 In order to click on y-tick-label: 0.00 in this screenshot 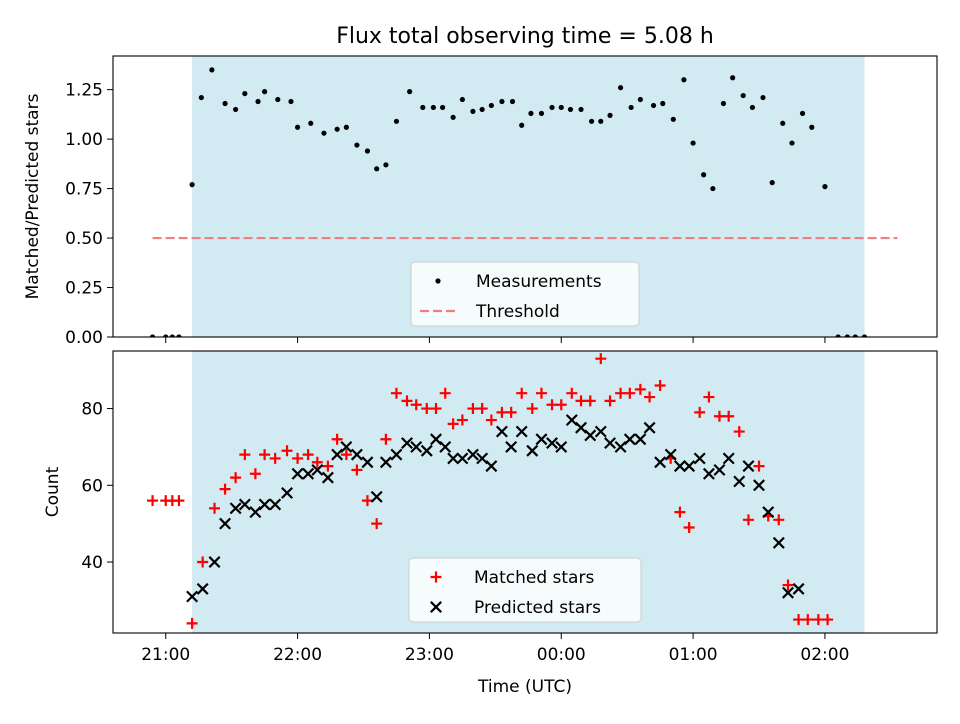, I will do `click(84, 338)`.